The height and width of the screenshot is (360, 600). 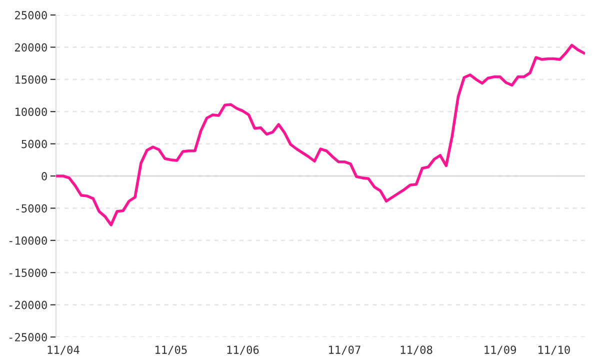 What do you see at coordinates (28, 273) in the screenshot?
I see `y-tick-label: -15000` at bounding box center [28, 273].